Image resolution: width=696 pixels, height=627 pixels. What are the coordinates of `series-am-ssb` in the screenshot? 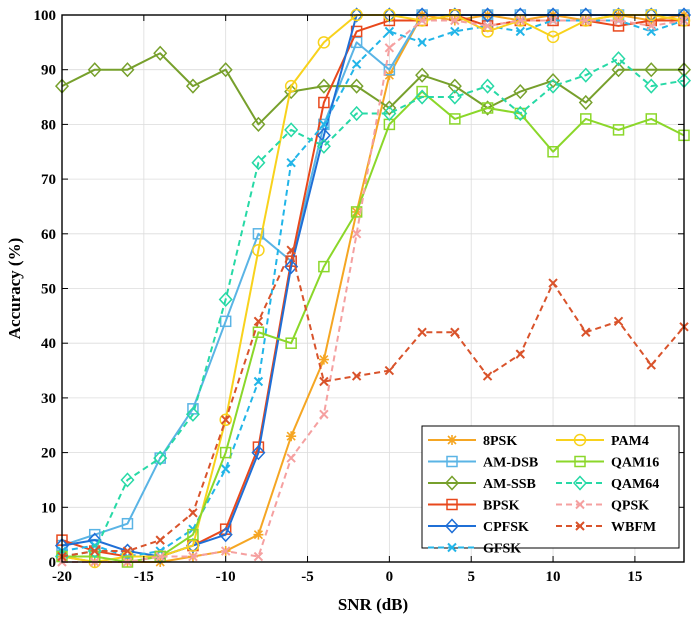 It's located at (373, 89).